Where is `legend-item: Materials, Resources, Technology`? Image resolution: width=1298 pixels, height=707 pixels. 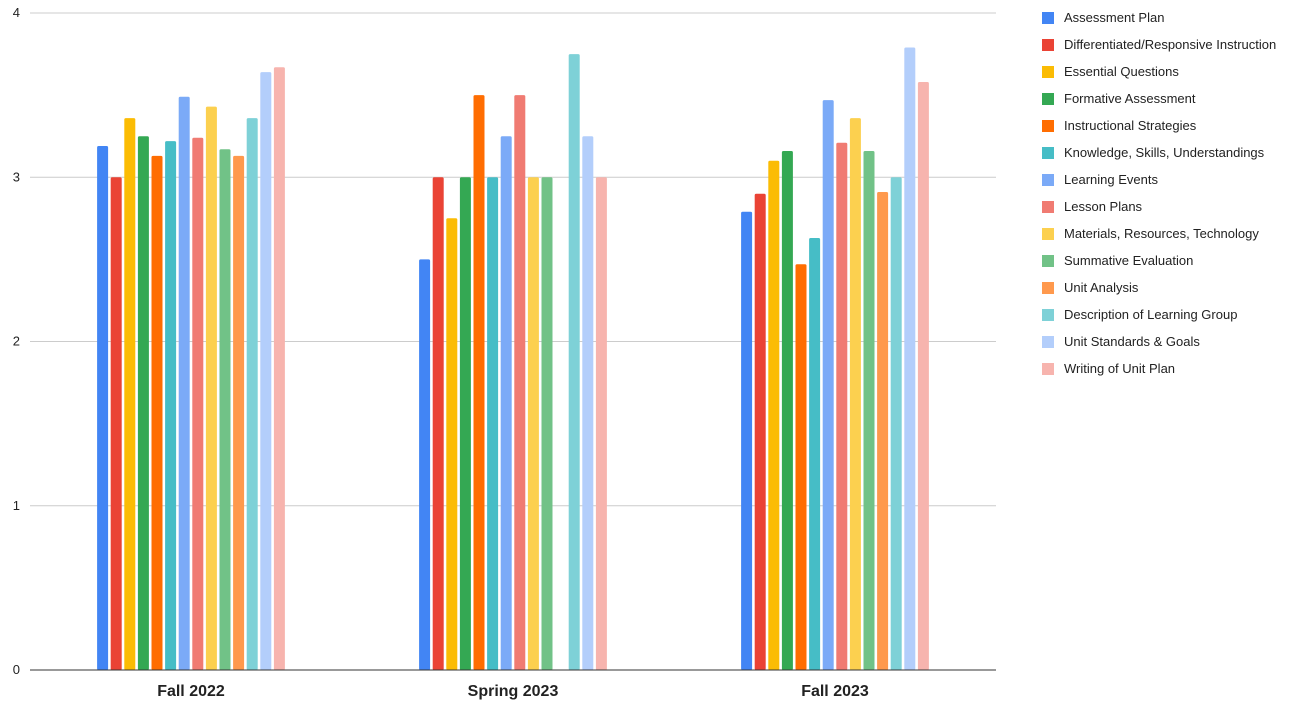 legend-item: Materials, Resources, Technology is located at coordinates (1170, 233).